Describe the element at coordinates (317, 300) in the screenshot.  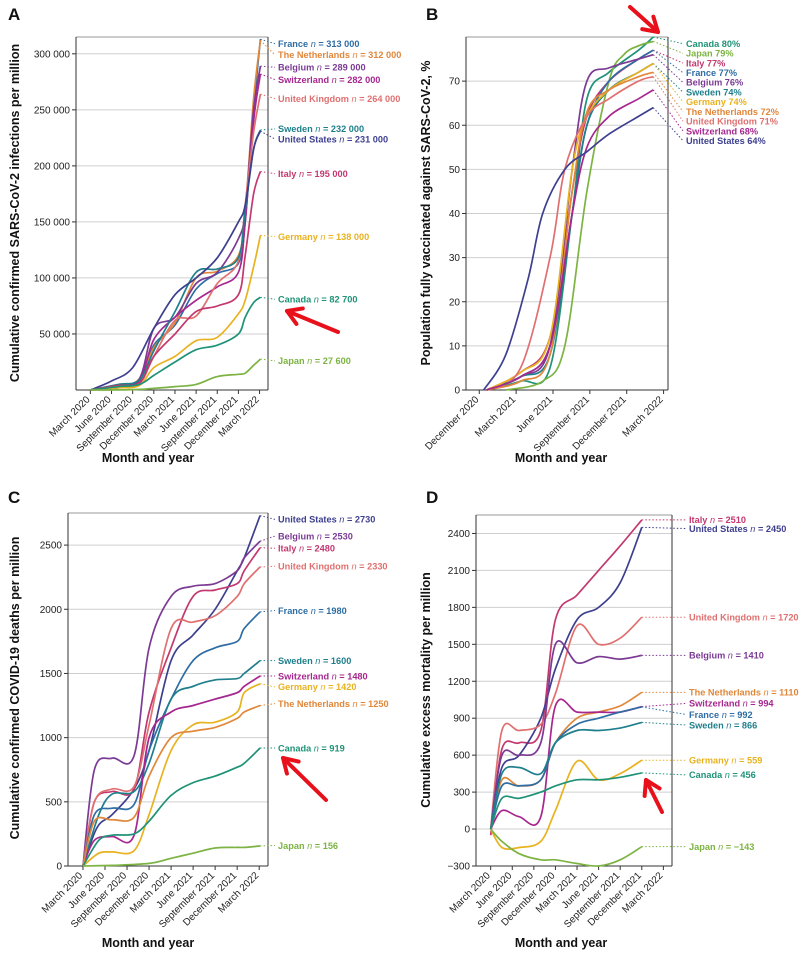
I see `series-label-canada: Canada n = 82 700` at that location.